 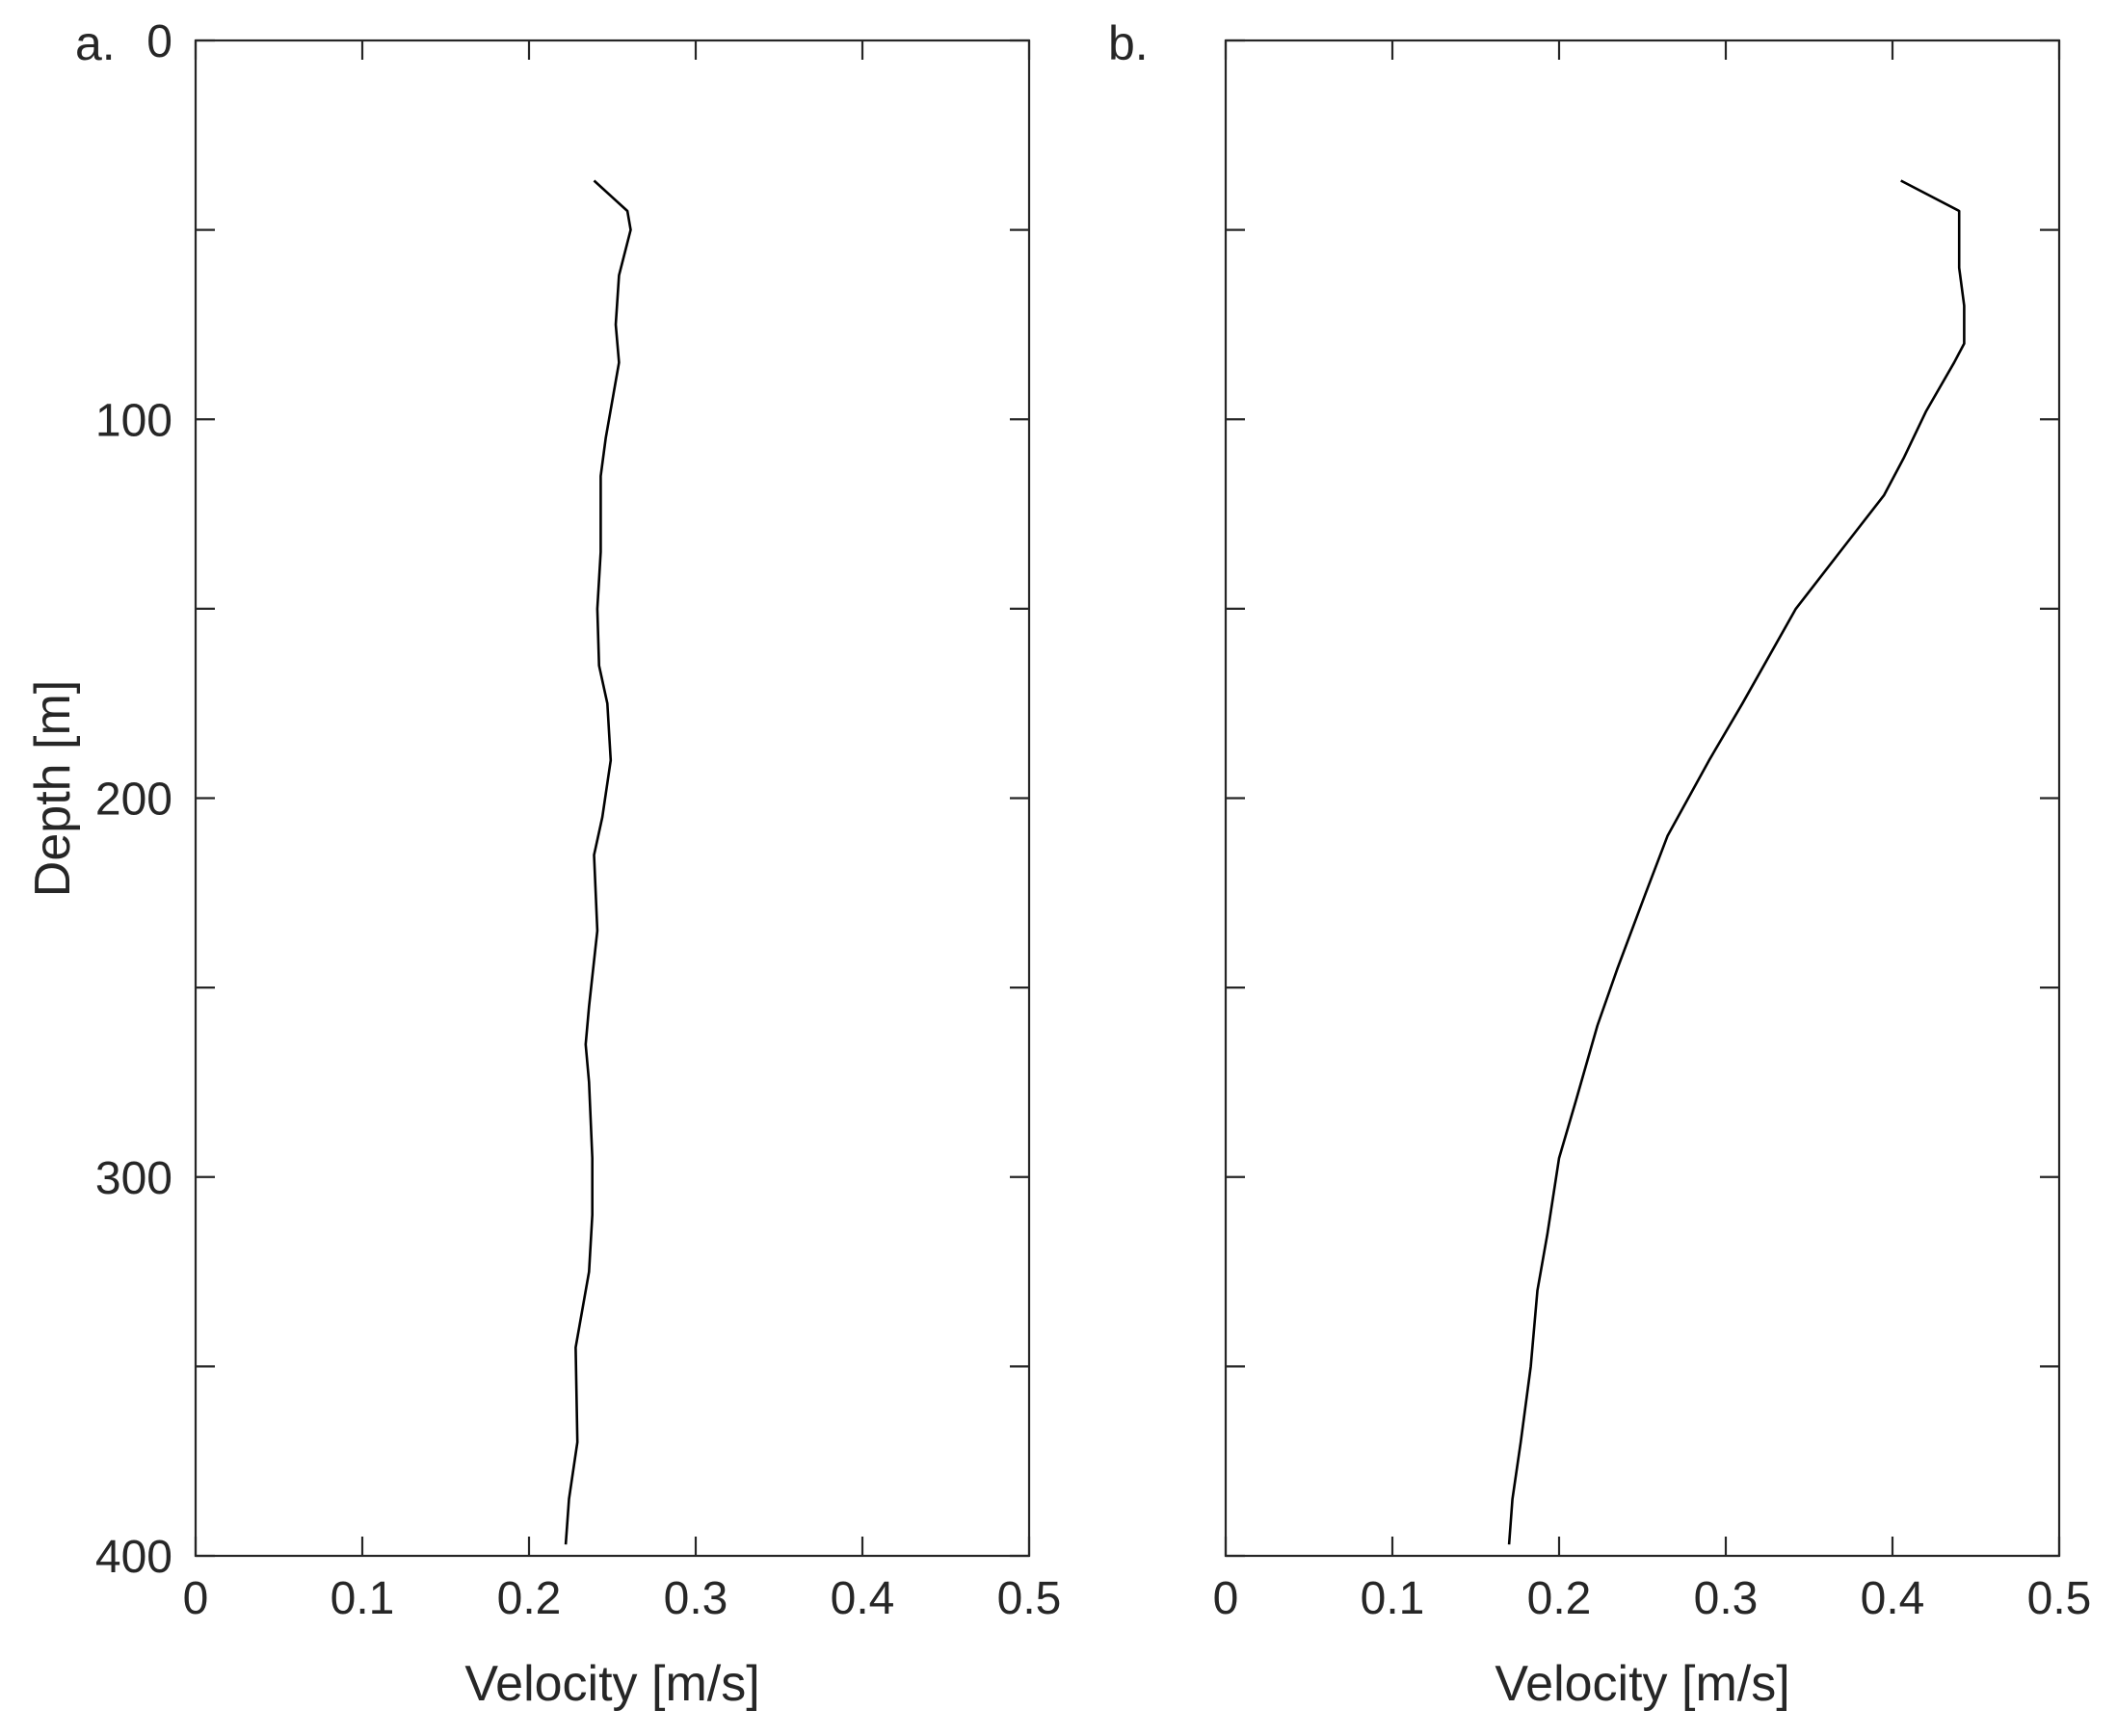 What do you see at coordinates (133, 1178) in the screenshot?
I see `panel-a-y-tick-label: 300` at bounding box center [133, 1178].